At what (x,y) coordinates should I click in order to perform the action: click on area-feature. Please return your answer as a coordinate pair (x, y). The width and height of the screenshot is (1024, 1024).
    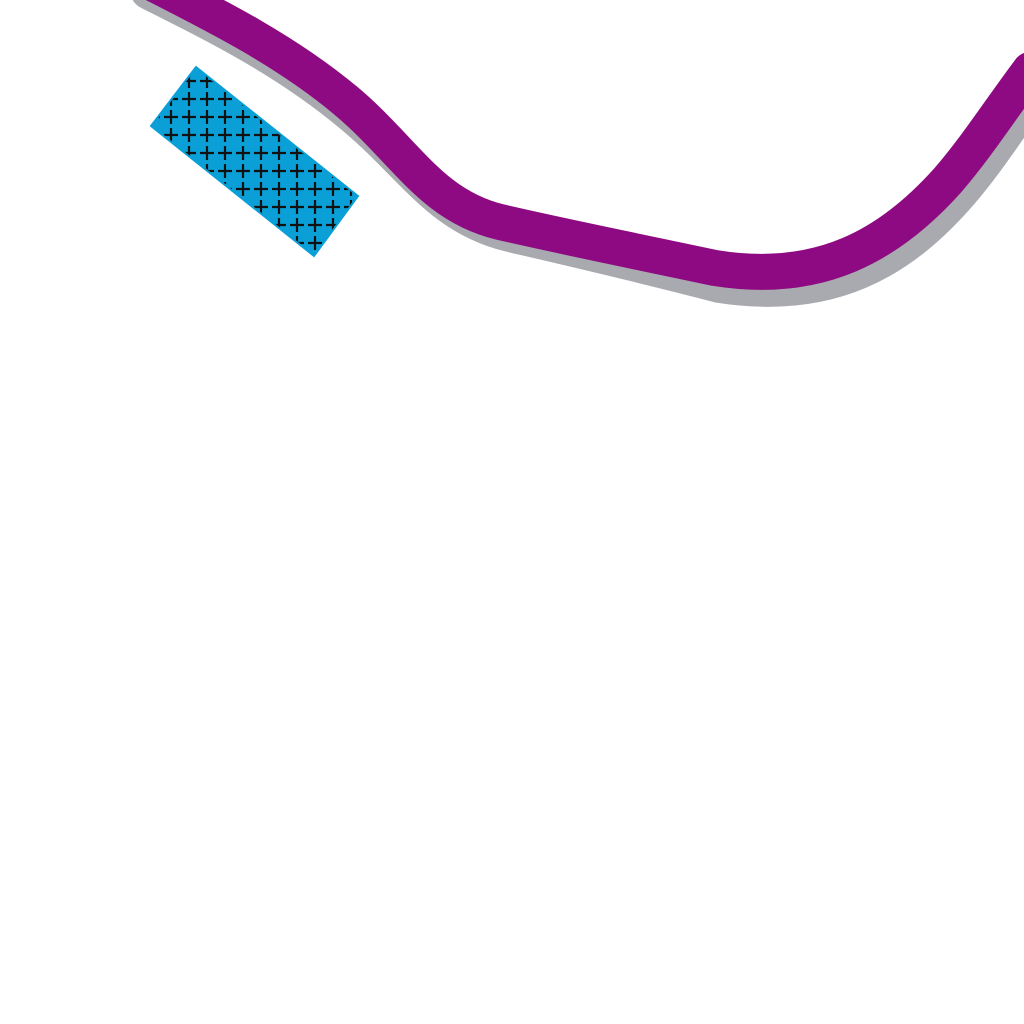
    Looking at the image, I should click on (254, 161).